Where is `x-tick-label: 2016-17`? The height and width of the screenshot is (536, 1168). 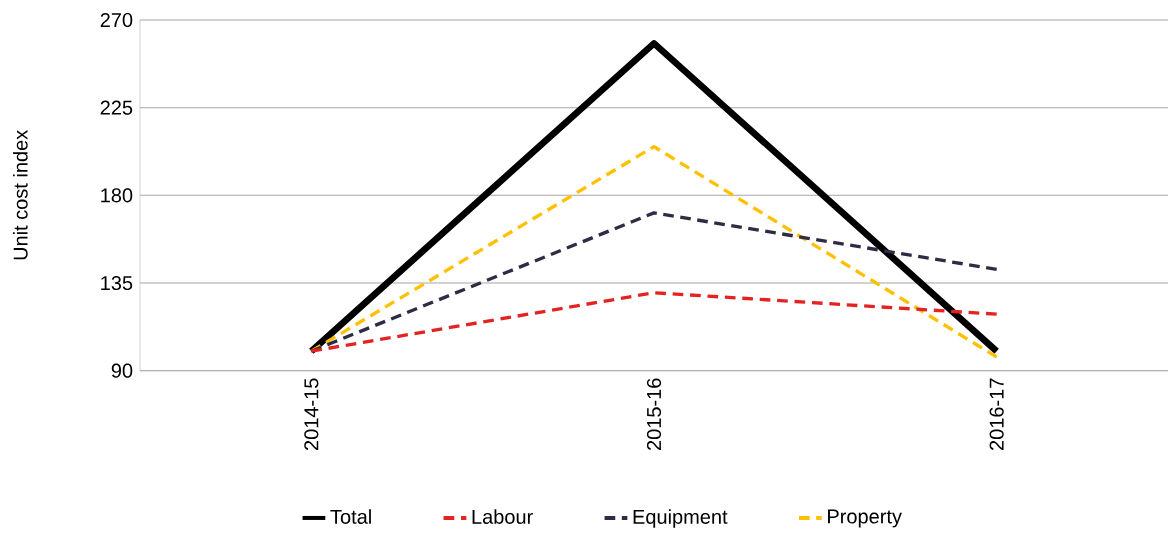
x-tick-label: 2016-17 is located at coordinates (996, 414).